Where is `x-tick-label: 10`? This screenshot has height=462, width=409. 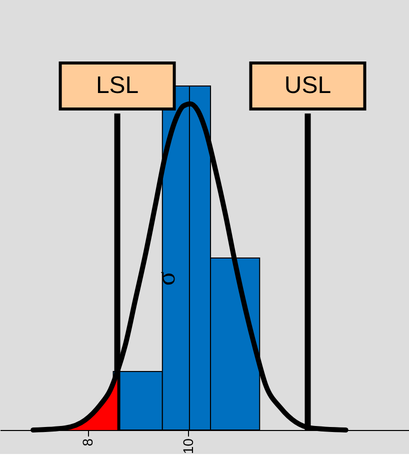
x-tick-label: 10 is located at coordinates (188, 446).